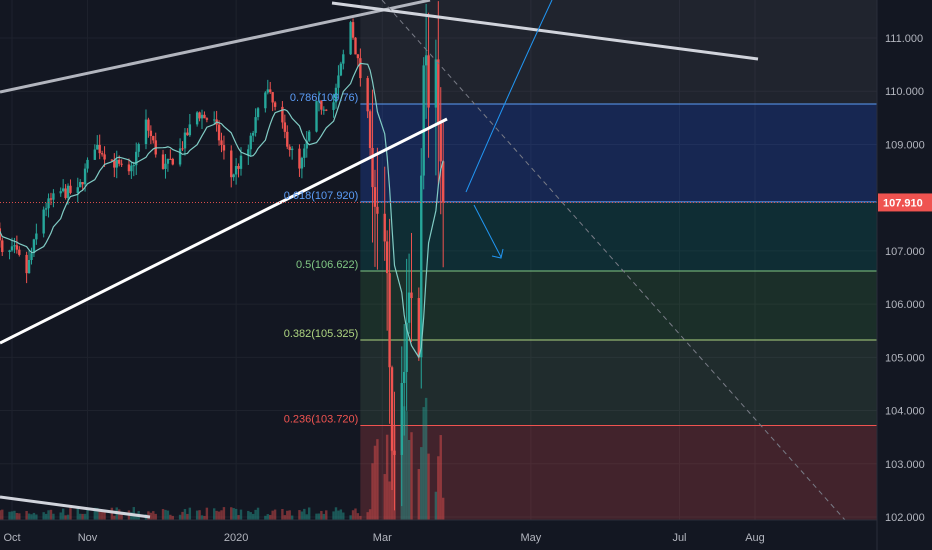 The width and height of the screenshot is (932, 550). Describe the element at coordinates (497, 253) in the screenshot. I see `downside-arrow-head` at that location.